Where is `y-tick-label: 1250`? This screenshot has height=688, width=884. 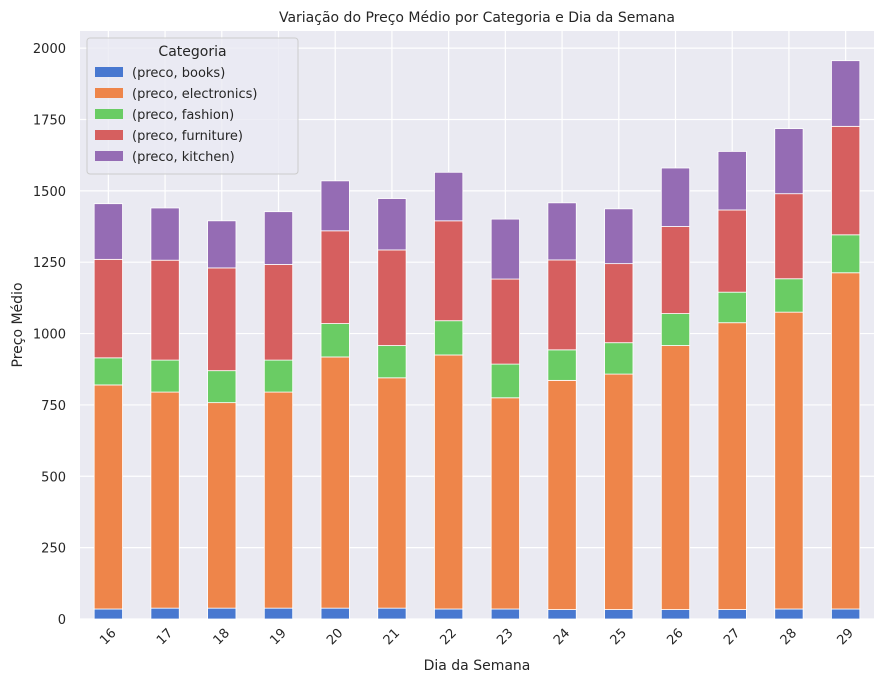 y-tick-label: 1250 is located at coordinates (49, 263).